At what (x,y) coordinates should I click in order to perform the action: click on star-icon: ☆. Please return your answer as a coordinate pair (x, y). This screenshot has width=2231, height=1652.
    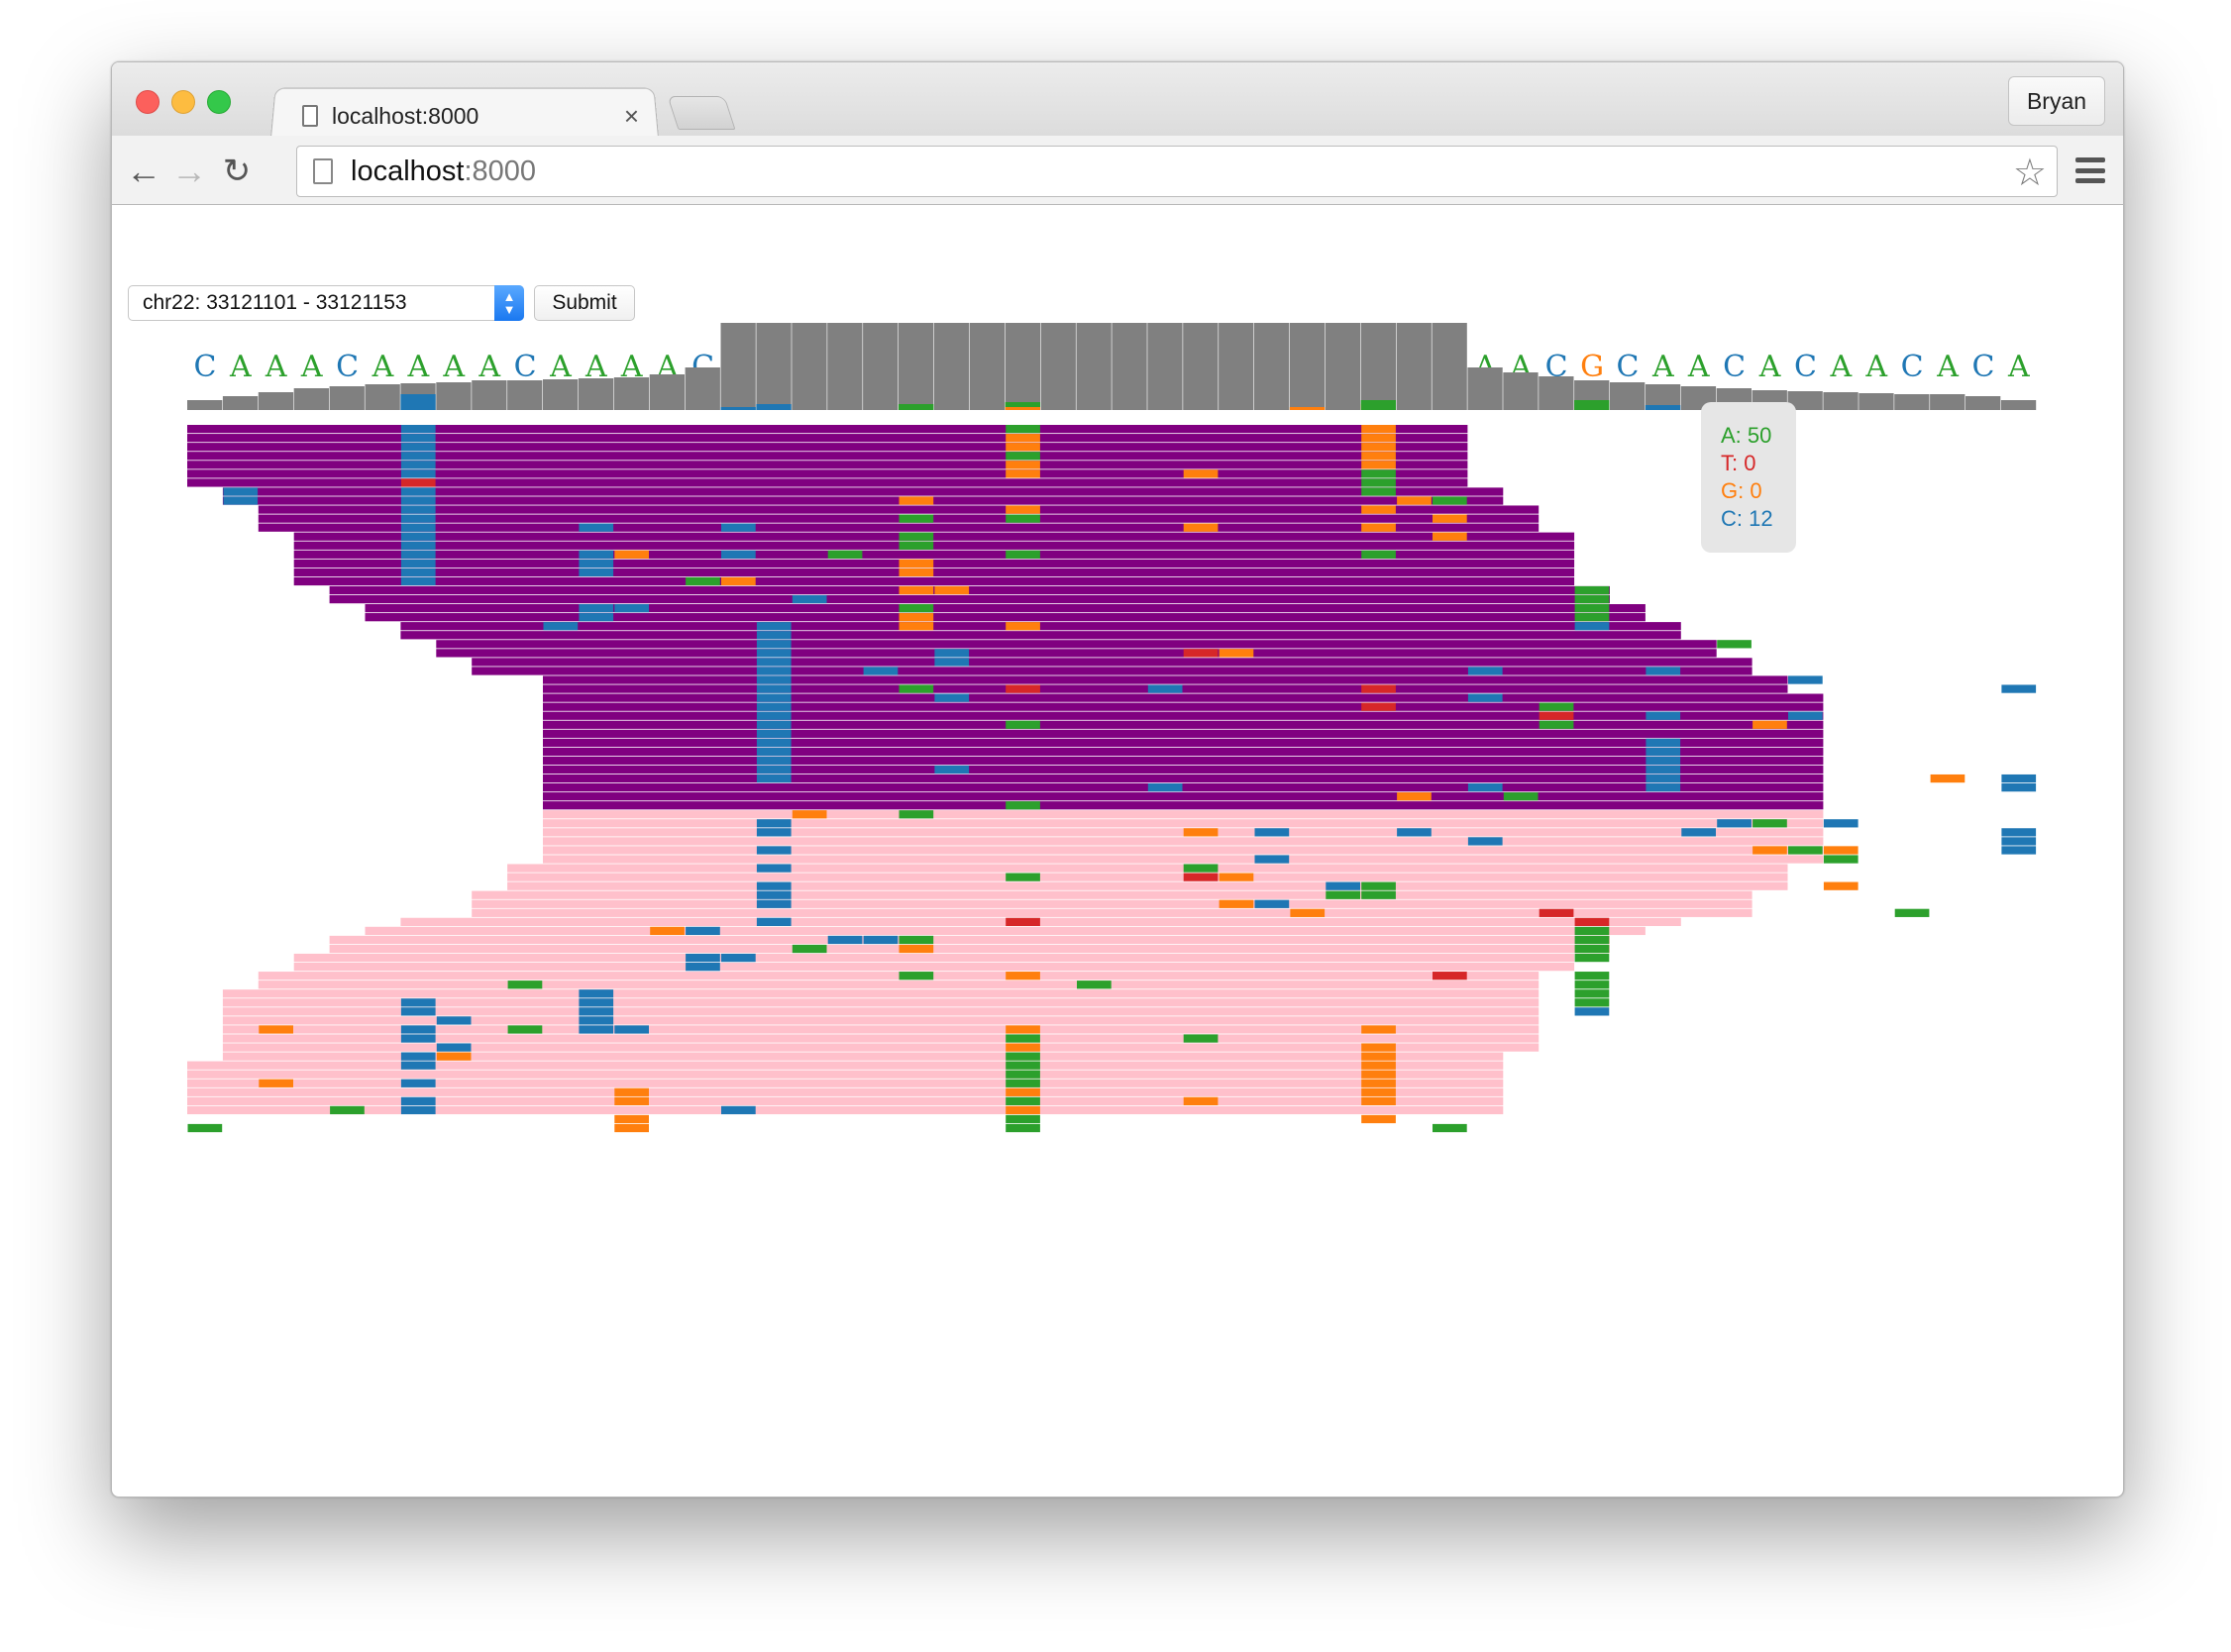
    Looking at the image, I should click on (2029, 173).